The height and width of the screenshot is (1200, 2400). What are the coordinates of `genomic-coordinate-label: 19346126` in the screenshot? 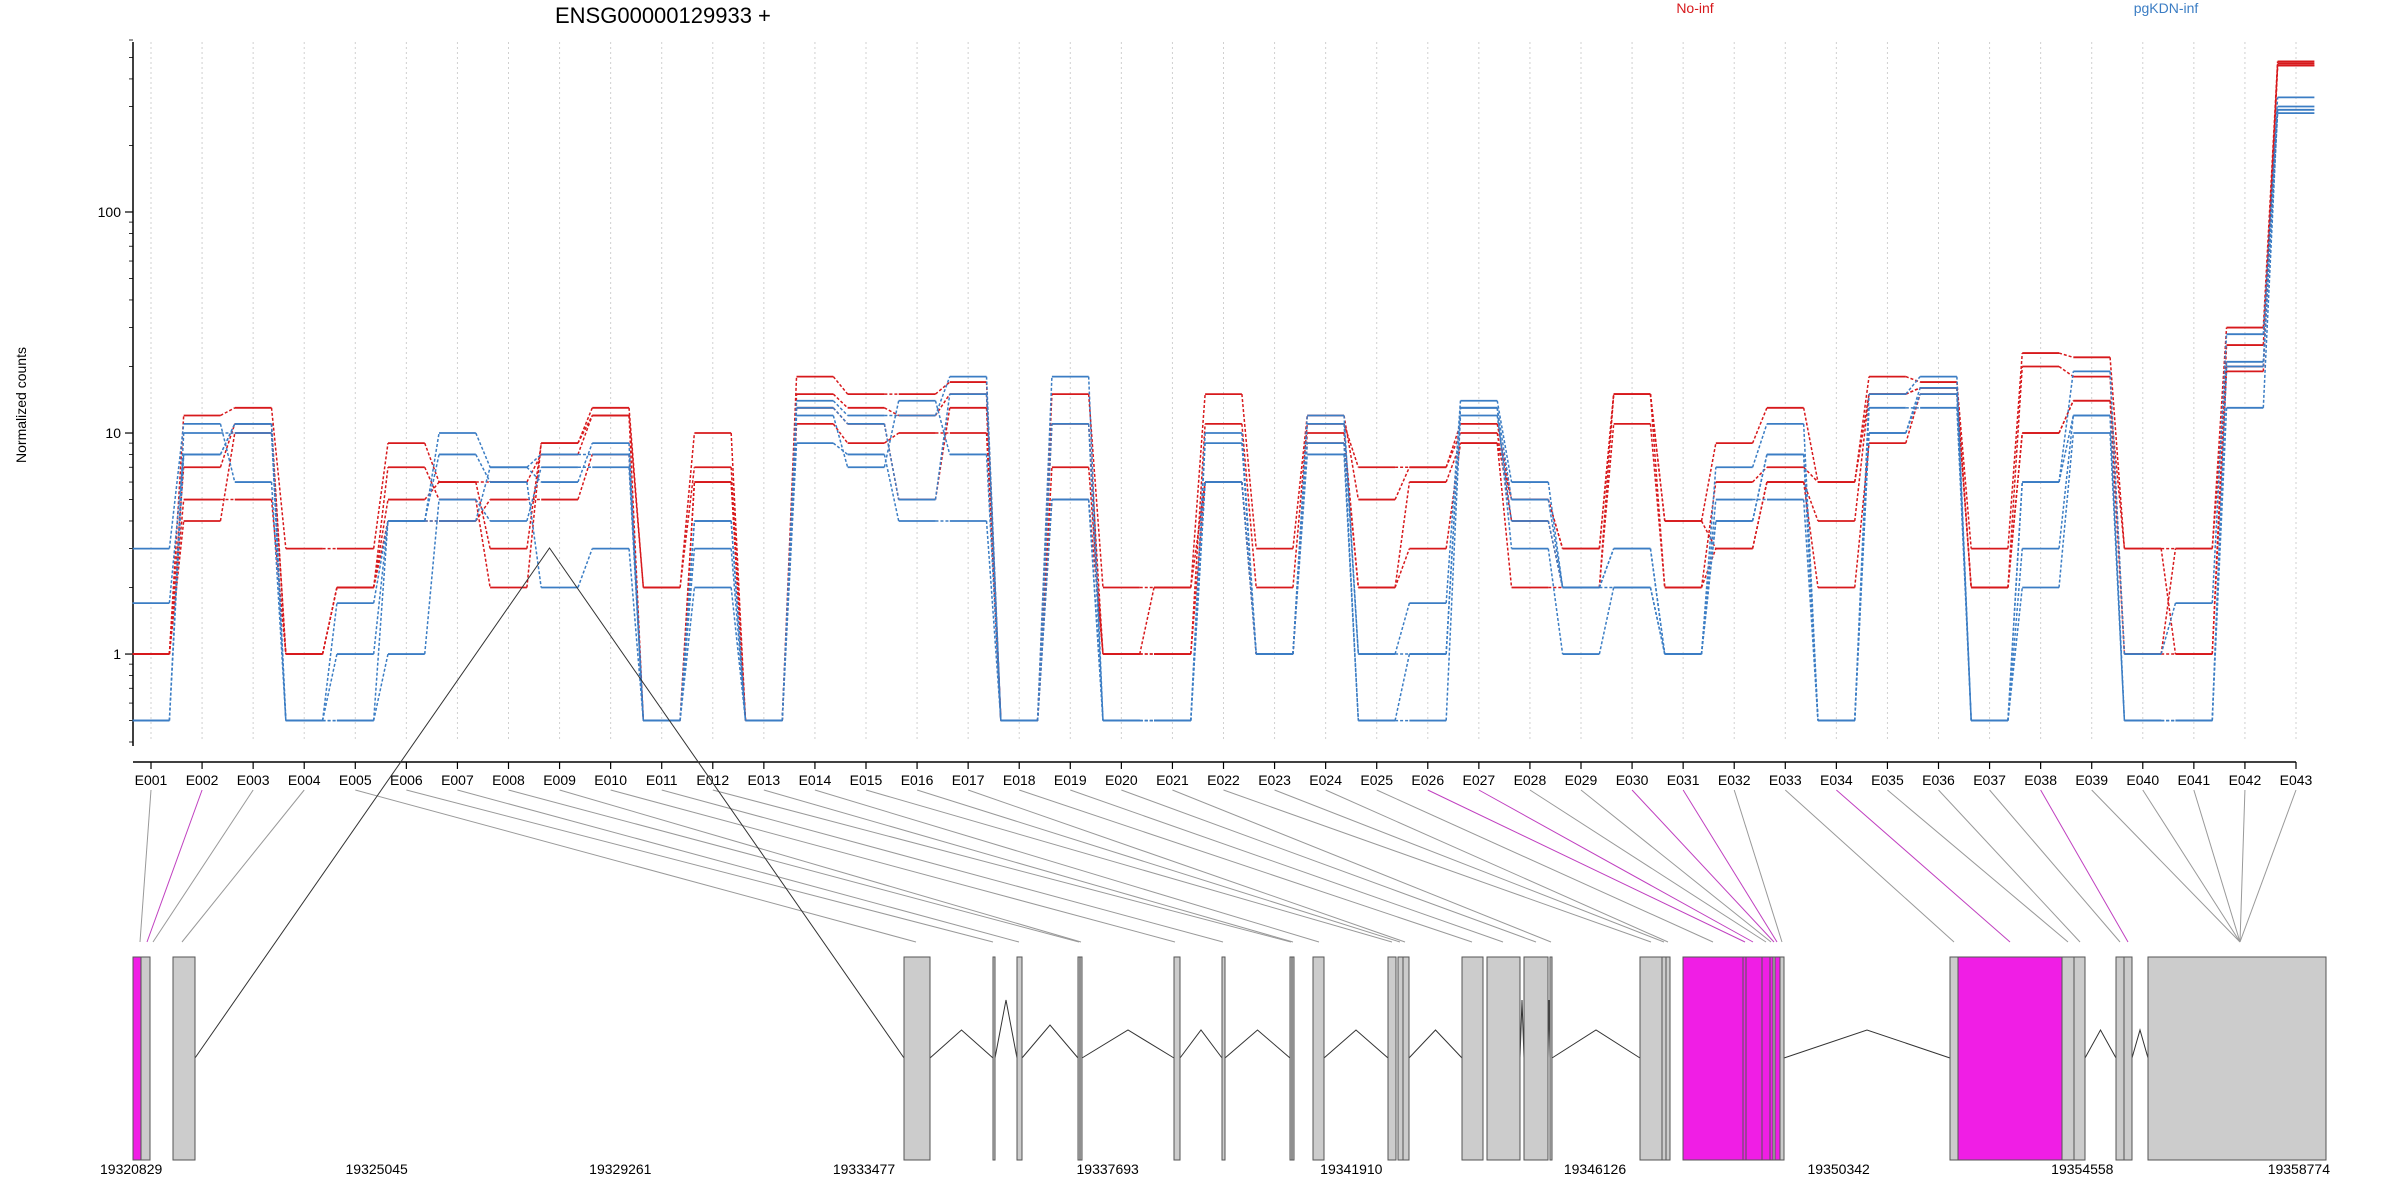 It's located at (1595, 1169).